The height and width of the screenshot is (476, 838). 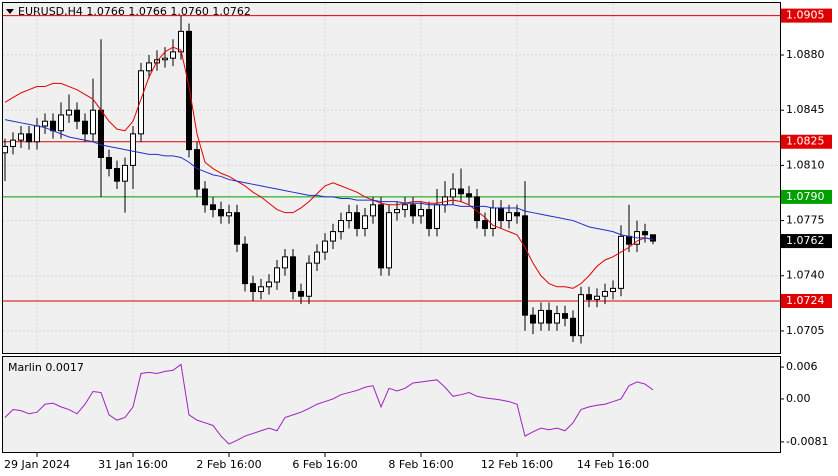 I want to click on y-tick-label: 1.0810, so click(x=805, y=164).